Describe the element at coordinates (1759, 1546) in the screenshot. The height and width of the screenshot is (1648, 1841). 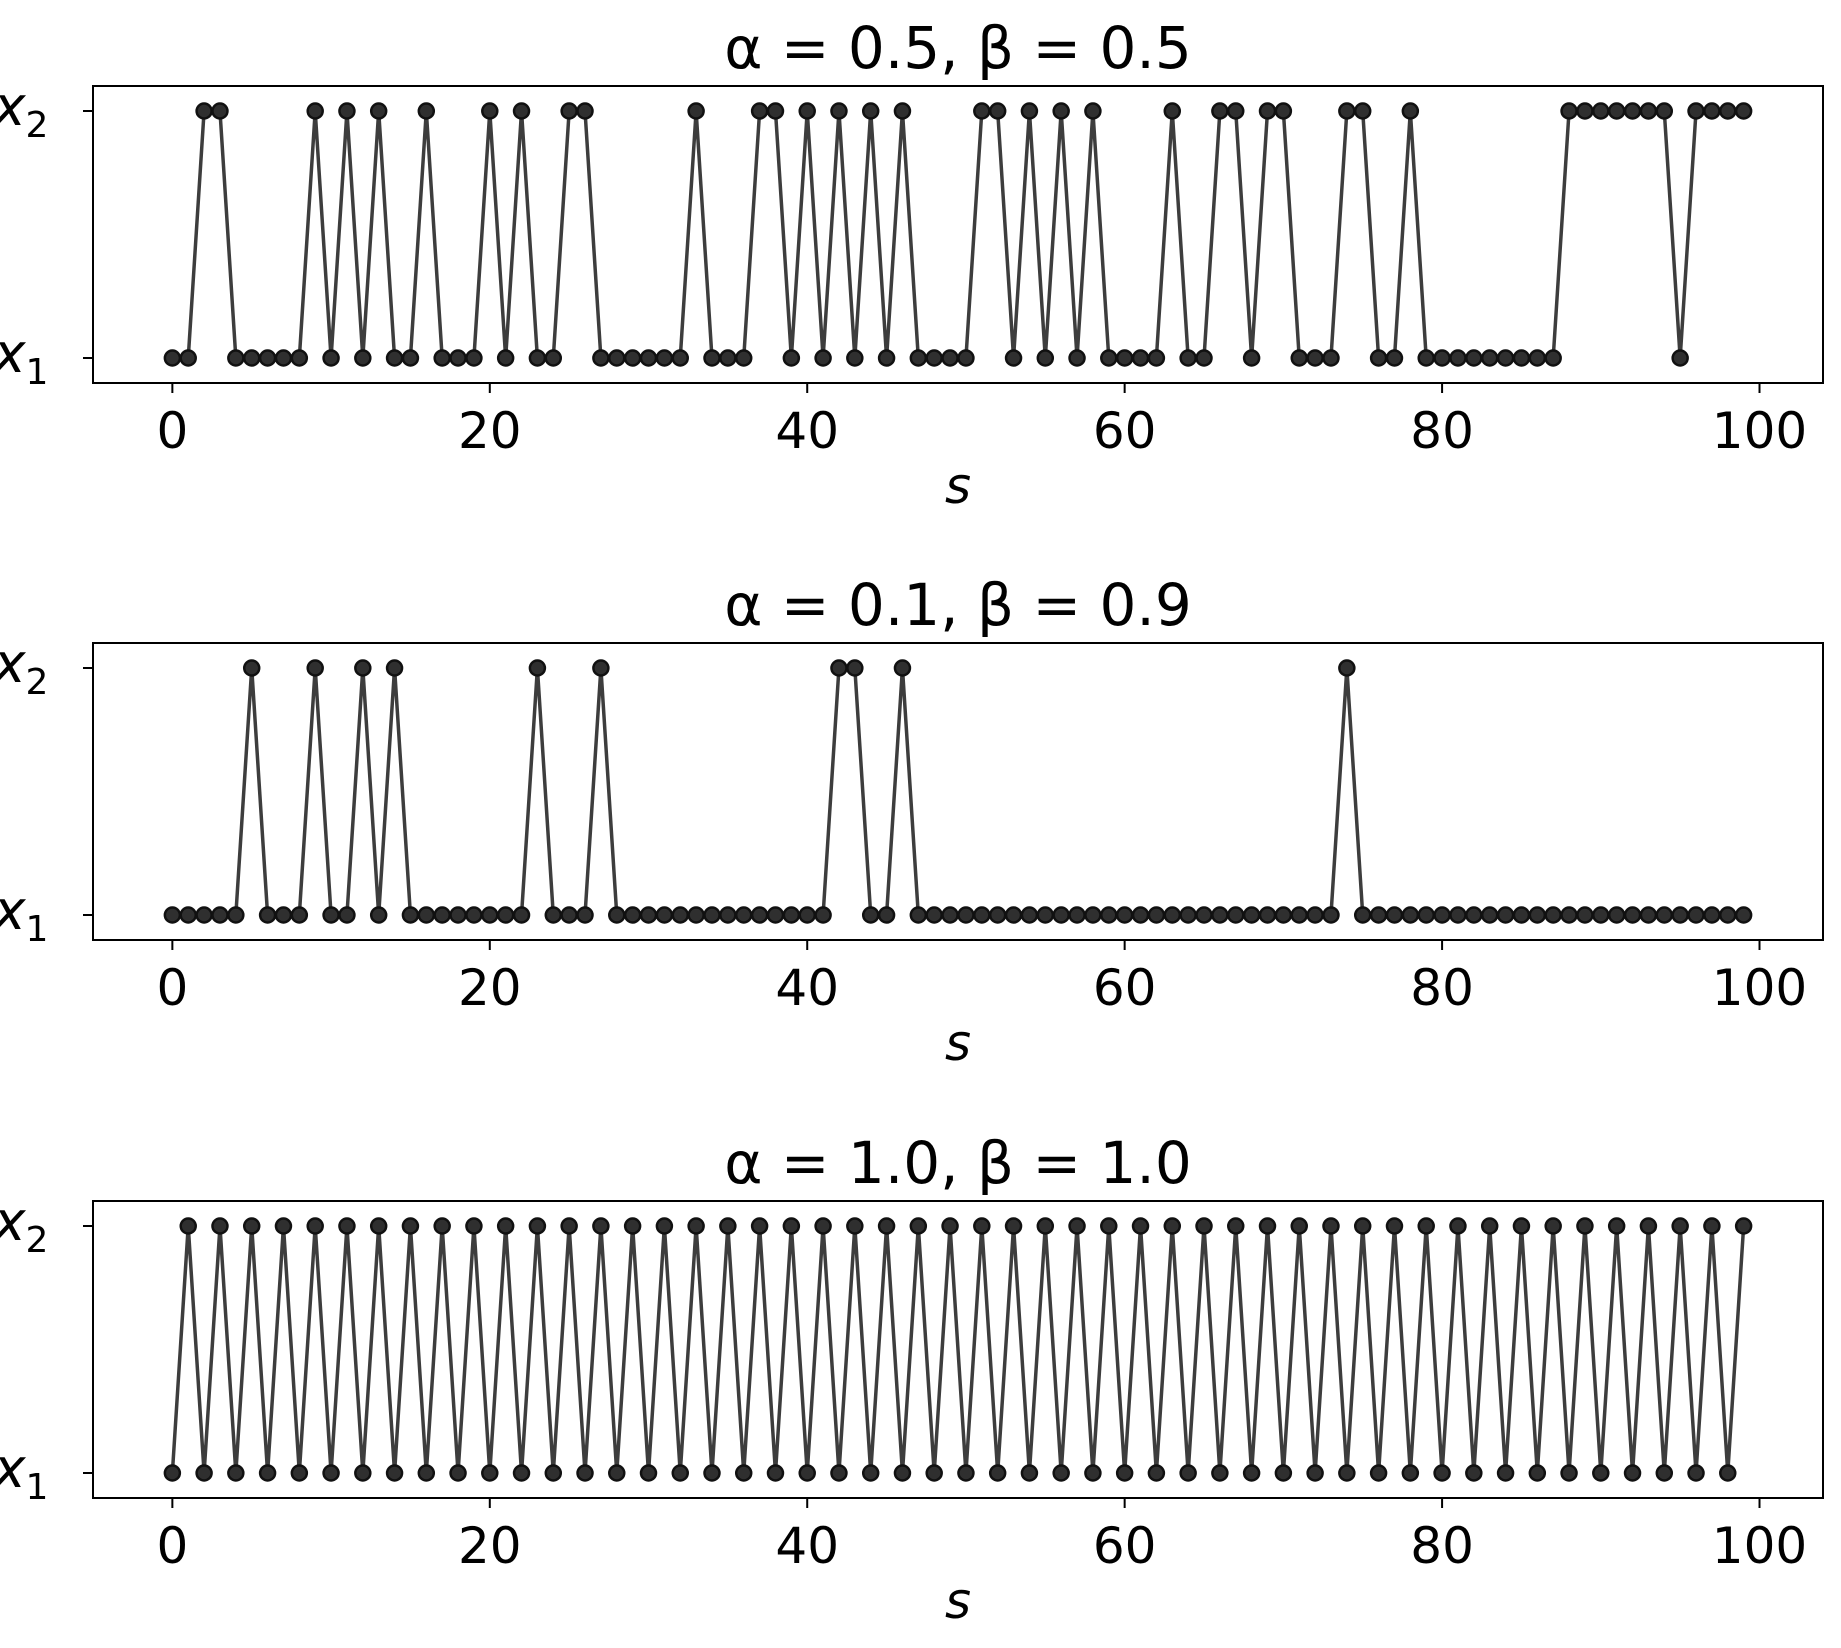
I see `x-tick-label: 100` at that location.